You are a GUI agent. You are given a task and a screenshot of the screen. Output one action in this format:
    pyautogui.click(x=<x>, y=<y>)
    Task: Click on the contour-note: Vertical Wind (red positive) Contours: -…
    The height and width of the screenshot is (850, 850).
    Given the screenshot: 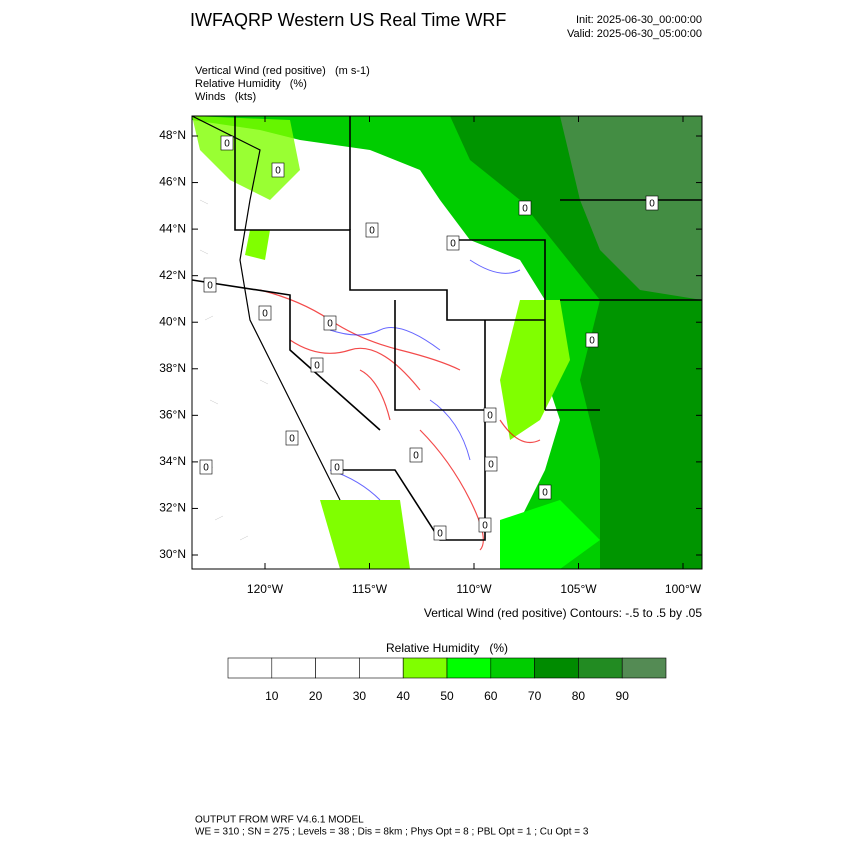 What is the action you would take?
    pyautogui.click(x=563, y=613)
    